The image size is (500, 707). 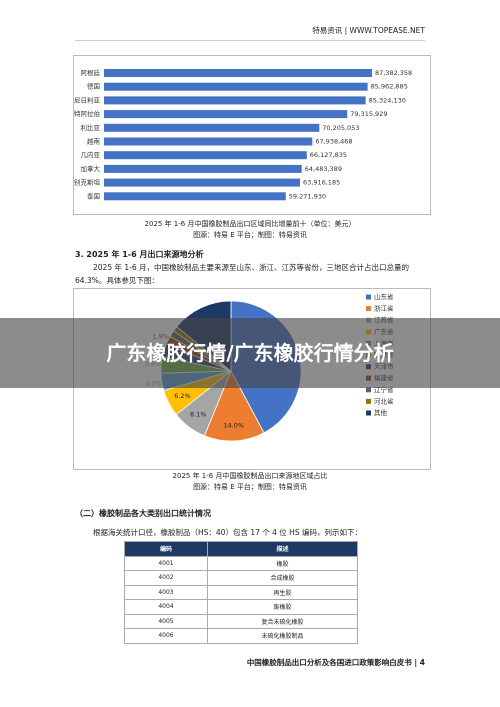 I want to click on value-label: 87,382,358, so click(x=393, y=73).